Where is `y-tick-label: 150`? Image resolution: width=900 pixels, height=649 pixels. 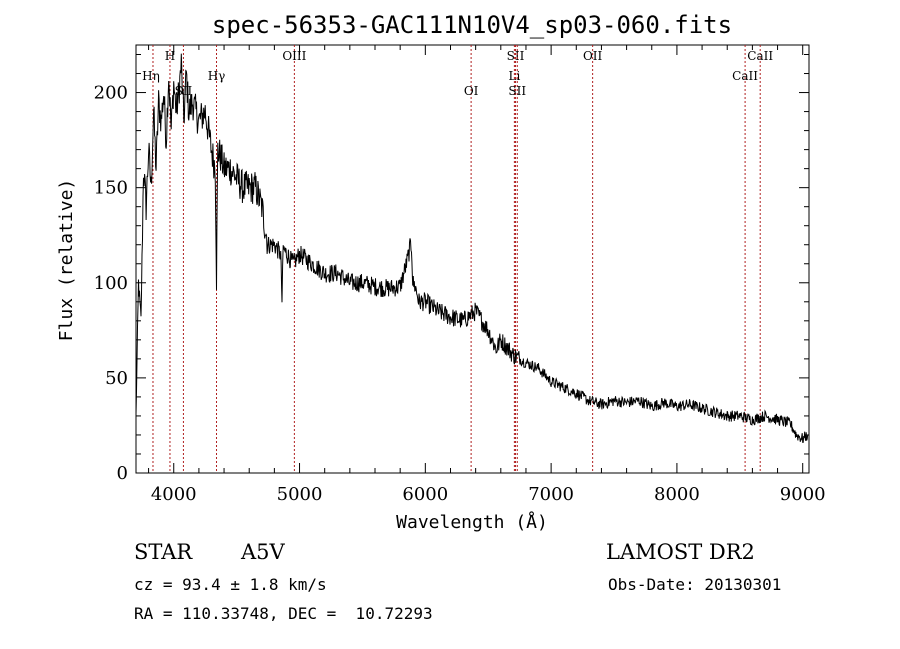 y-tick-label: 150 is located at coordinates (111, 188).